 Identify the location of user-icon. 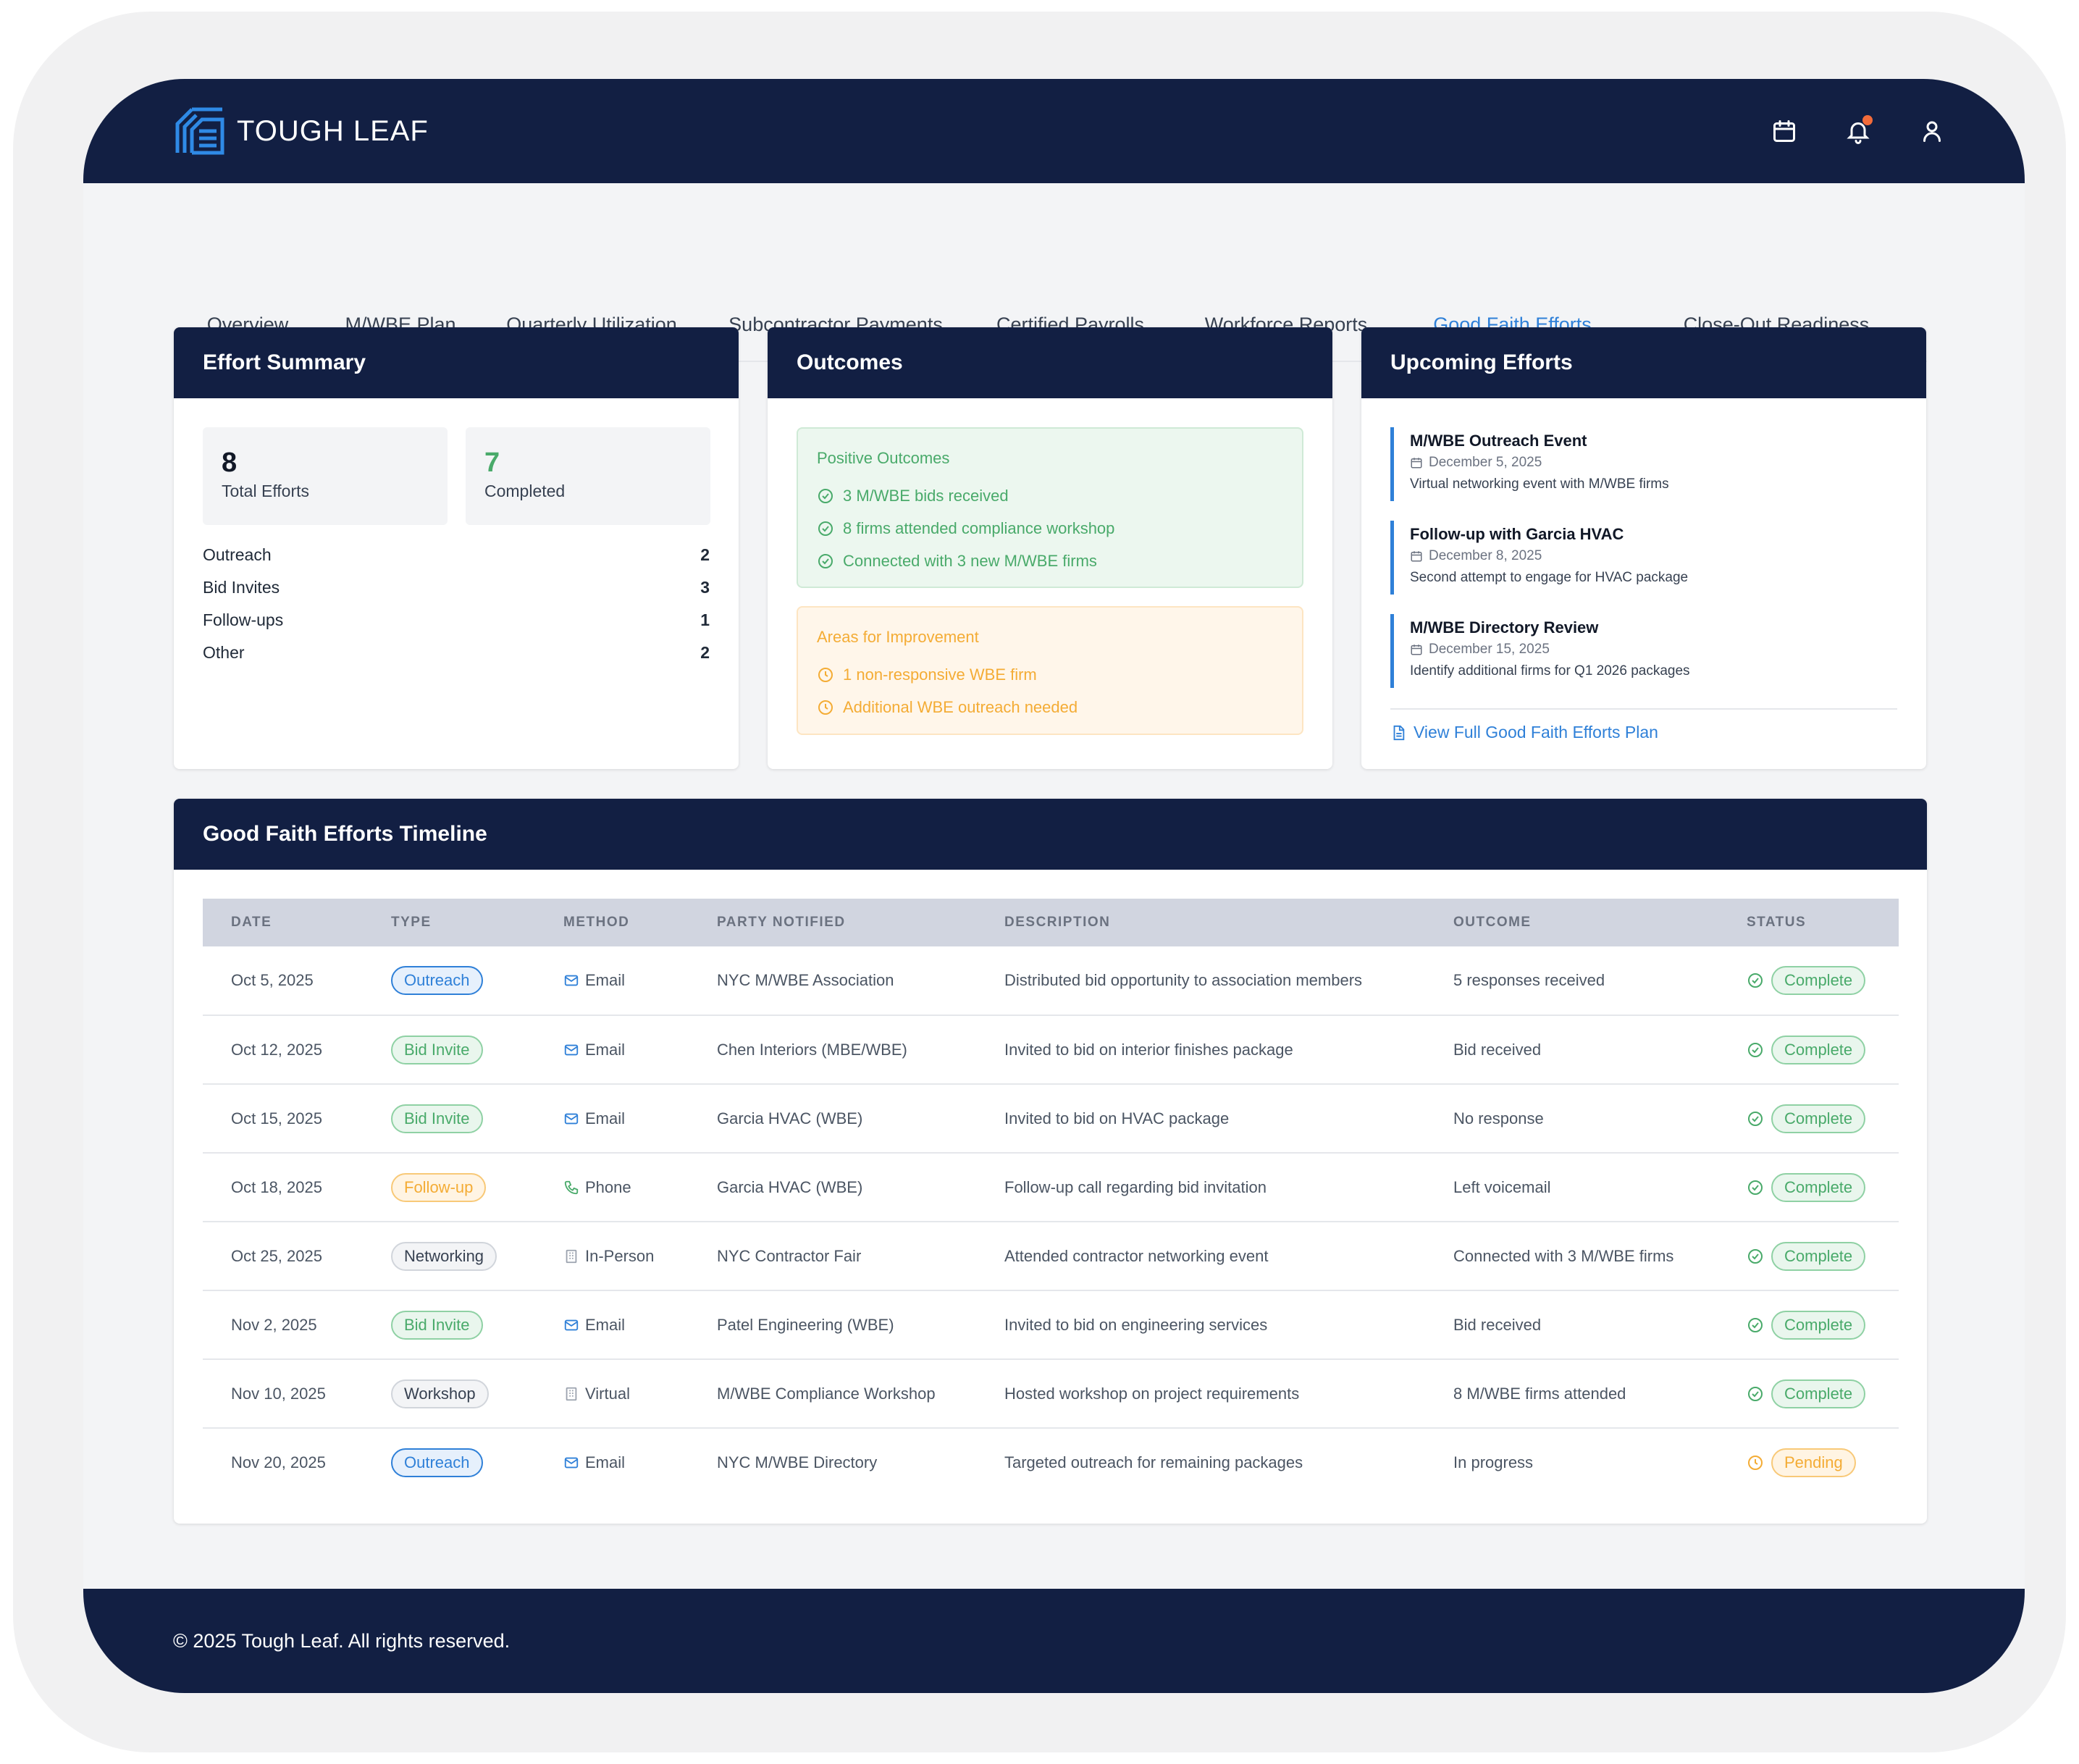
(1932, 131).